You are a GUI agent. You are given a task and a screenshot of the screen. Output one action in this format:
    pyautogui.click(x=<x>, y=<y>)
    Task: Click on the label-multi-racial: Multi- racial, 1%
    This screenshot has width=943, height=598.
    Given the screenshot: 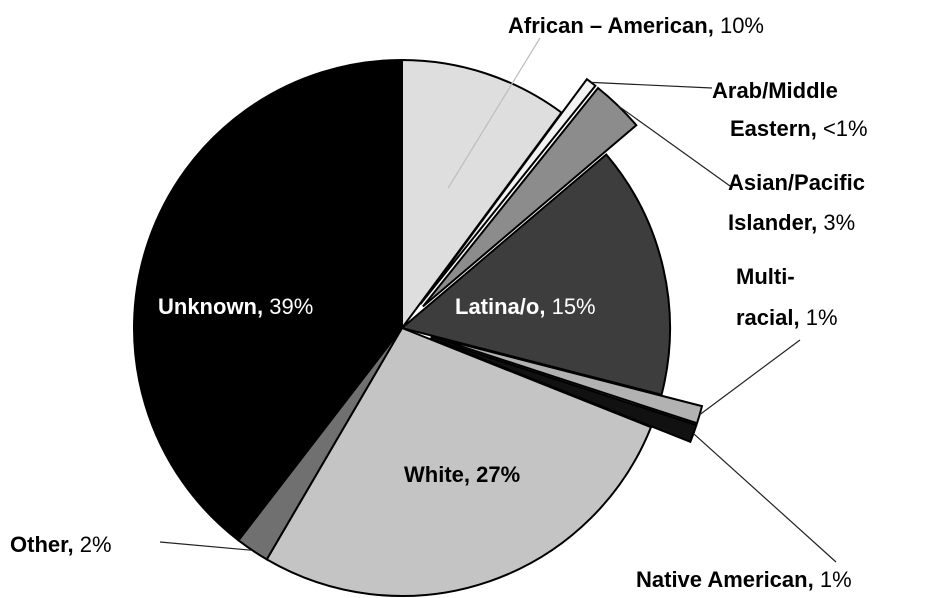 What is the action you would take?
    pyautogui.click(x=787, y=297)
    